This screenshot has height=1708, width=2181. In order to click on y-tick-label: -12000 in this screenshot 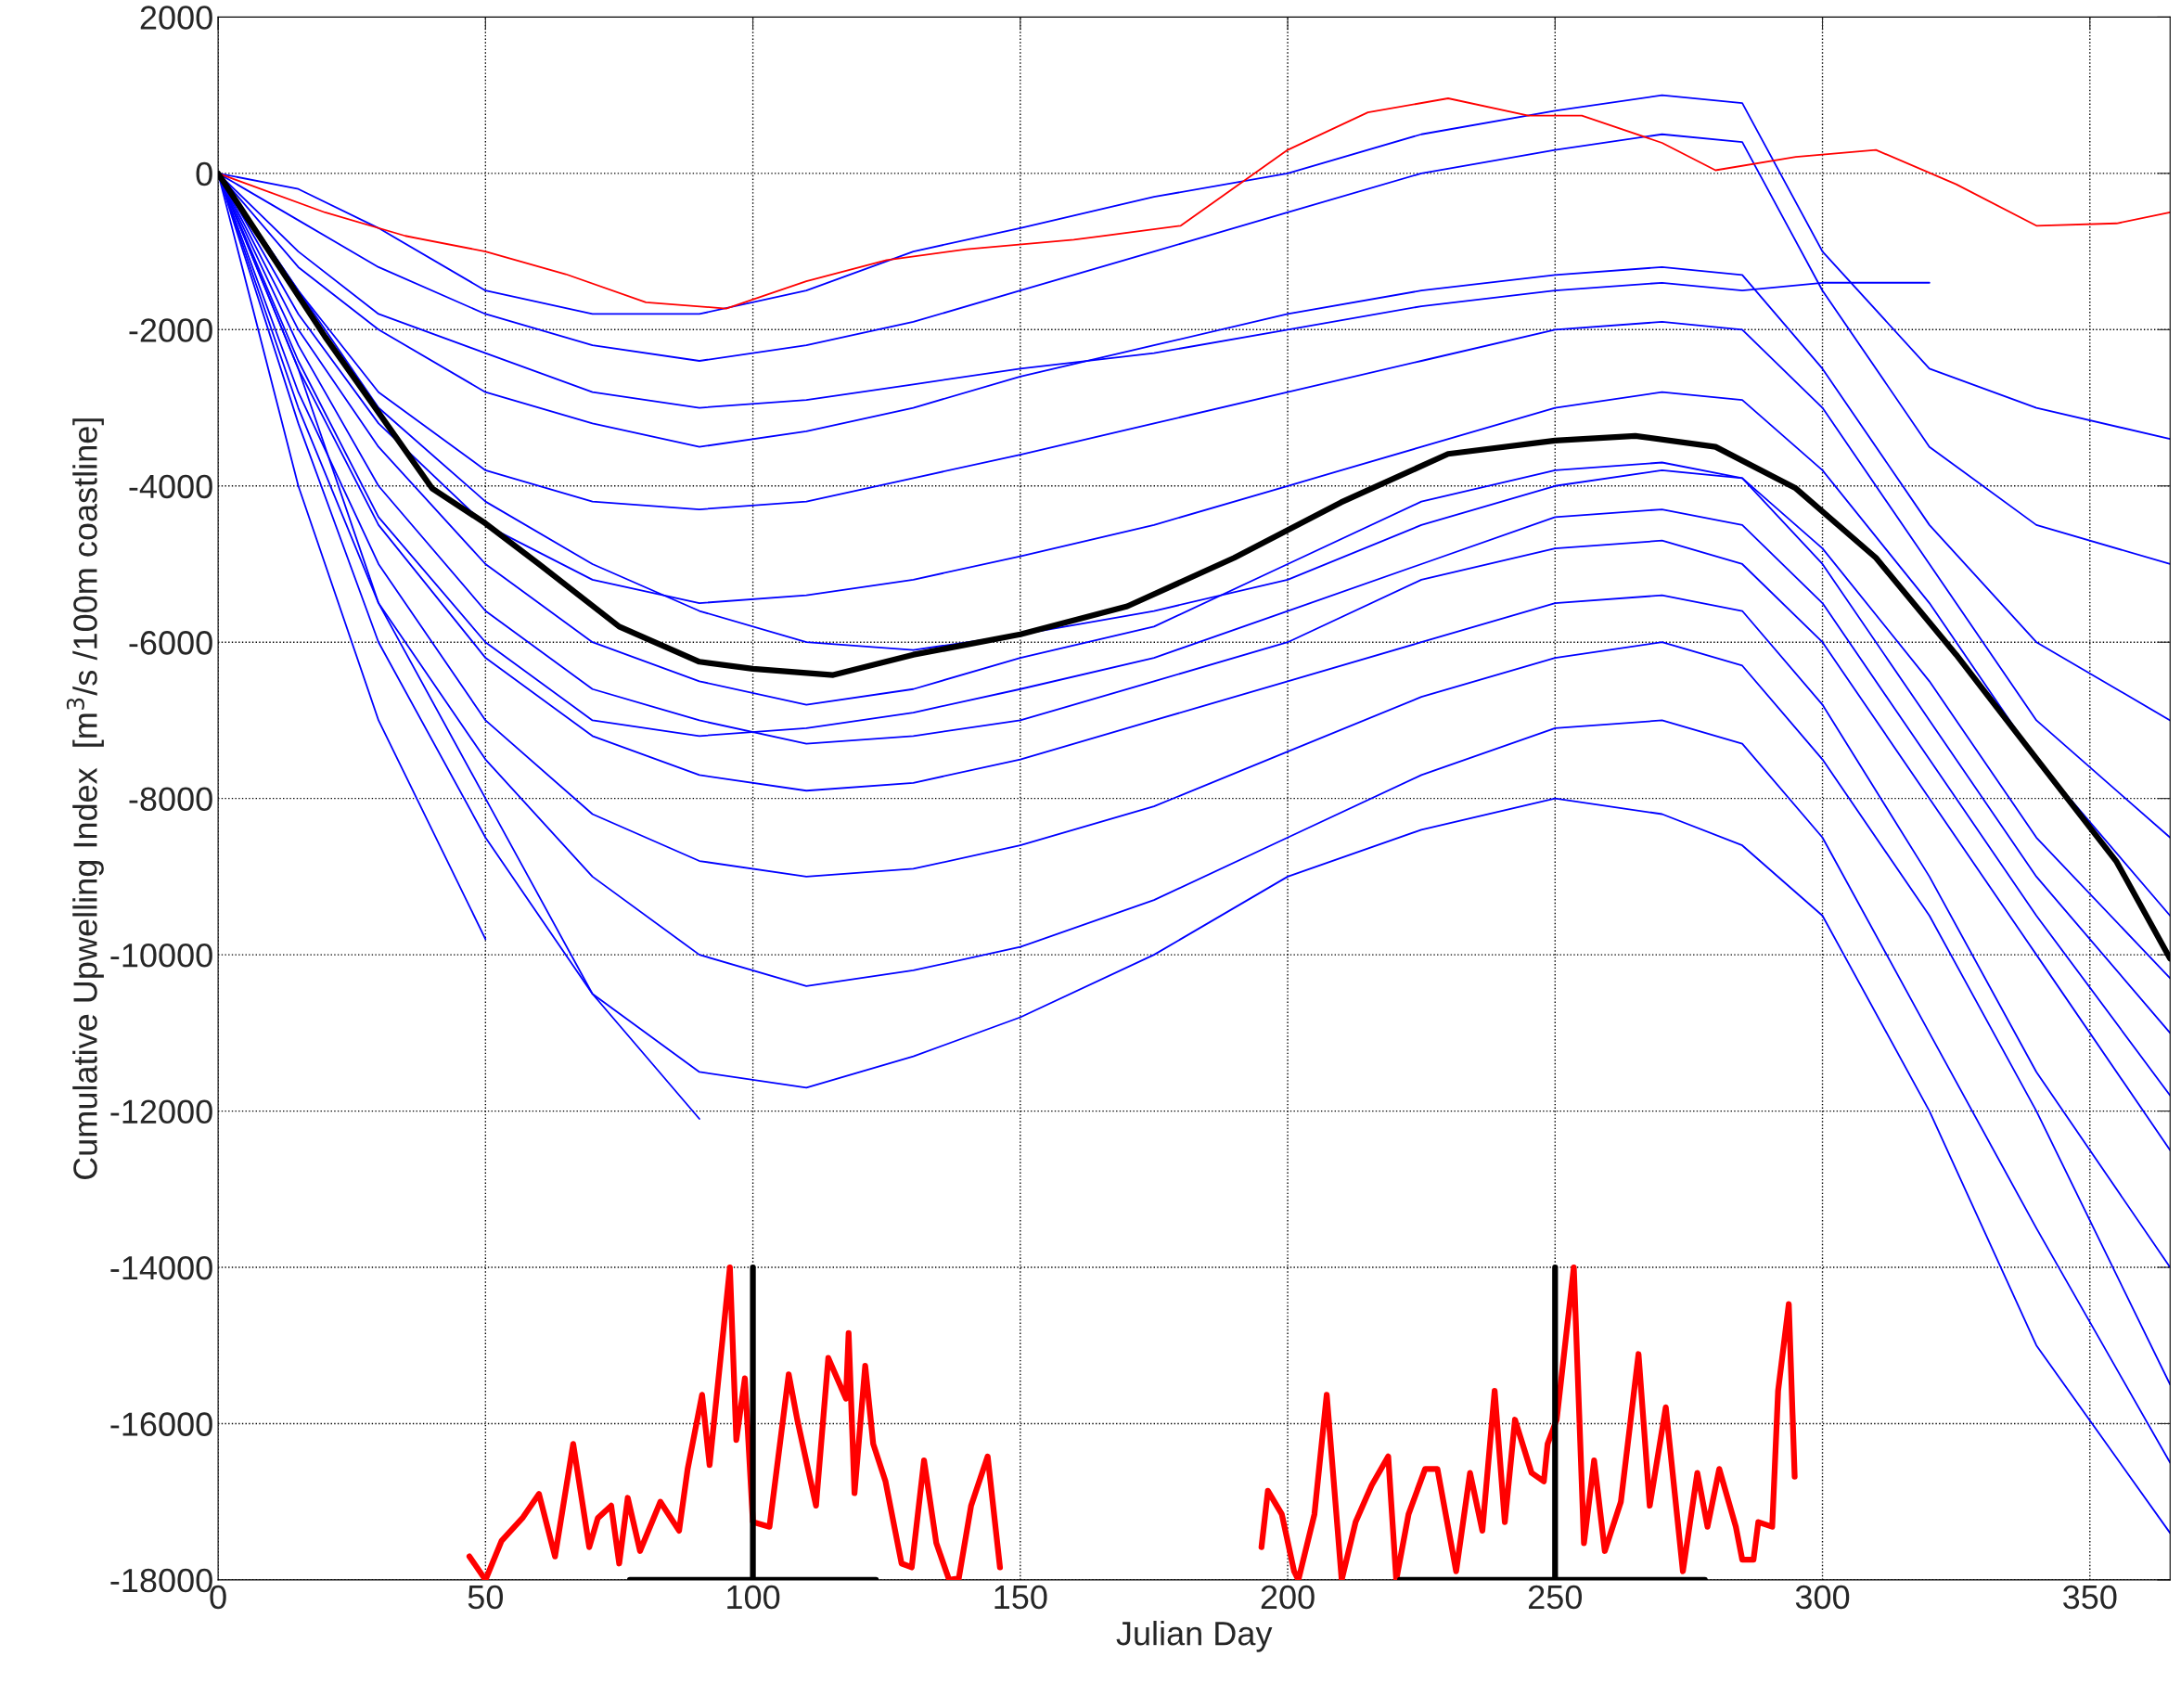, I will do `click(161, 1111)`.